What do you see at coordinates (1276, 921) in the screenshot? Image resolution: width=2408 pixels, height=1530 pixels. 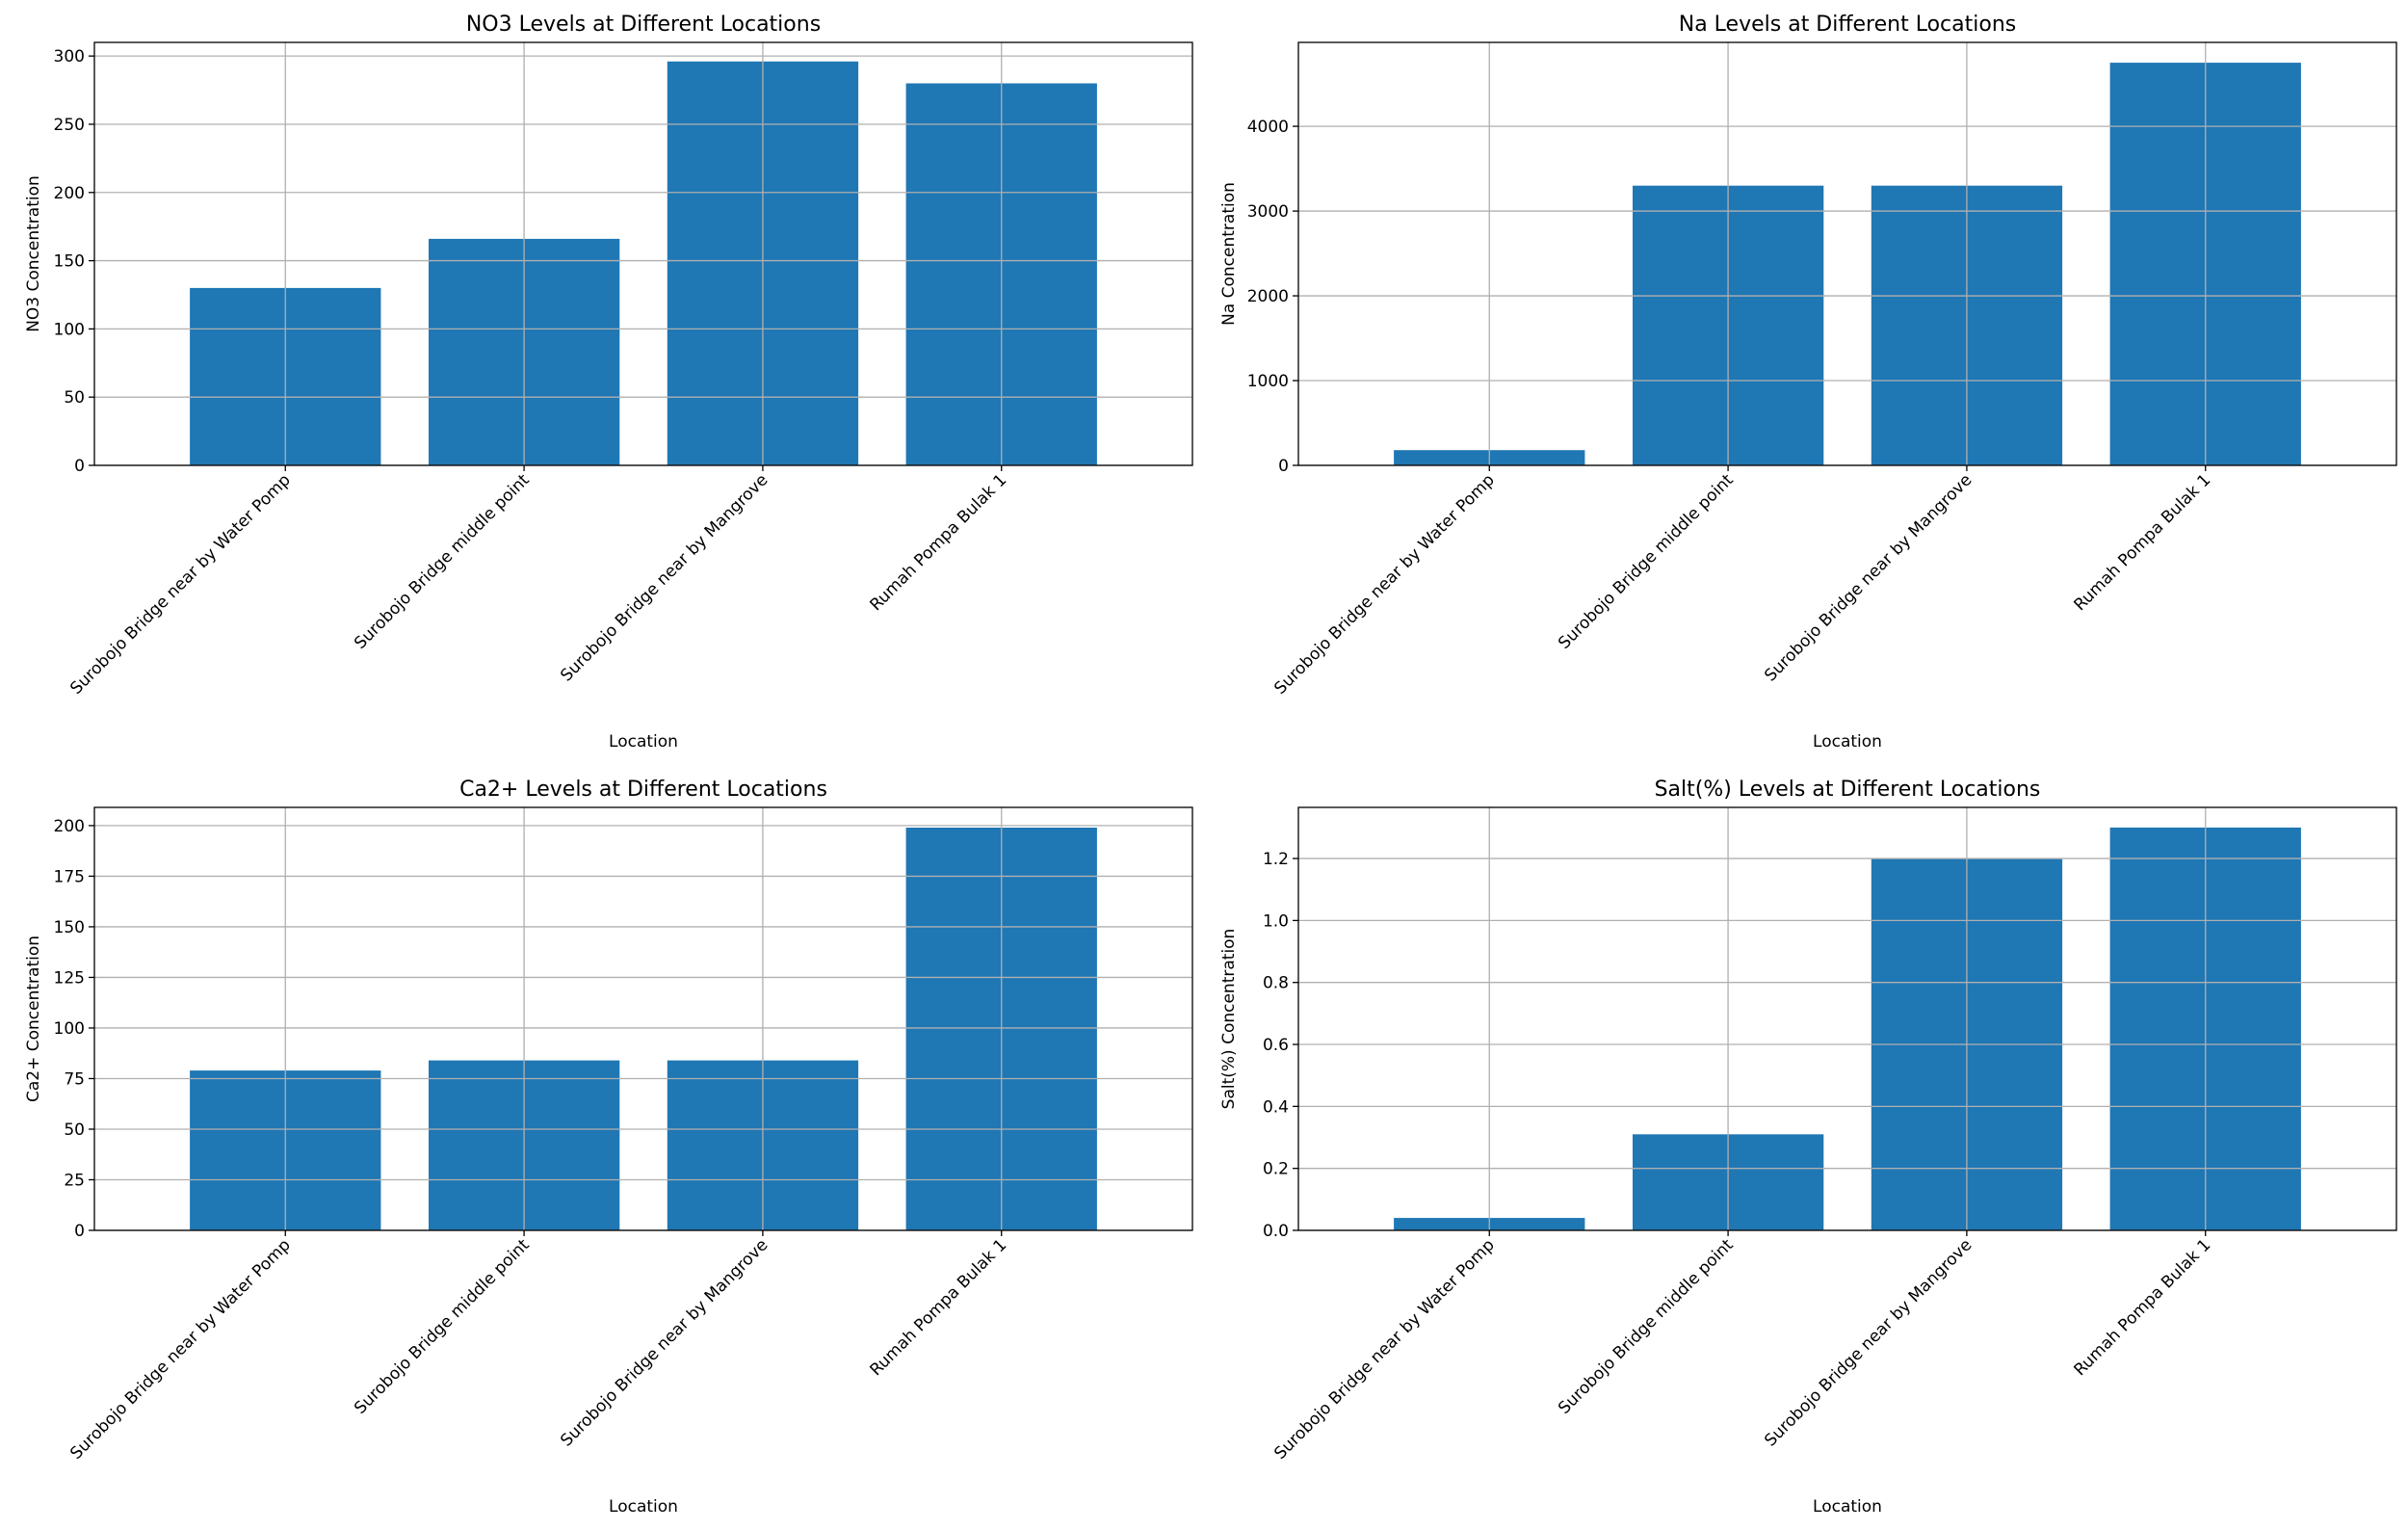 I see `y-tick-label: 1.0` at bounding box center [1276, 921].